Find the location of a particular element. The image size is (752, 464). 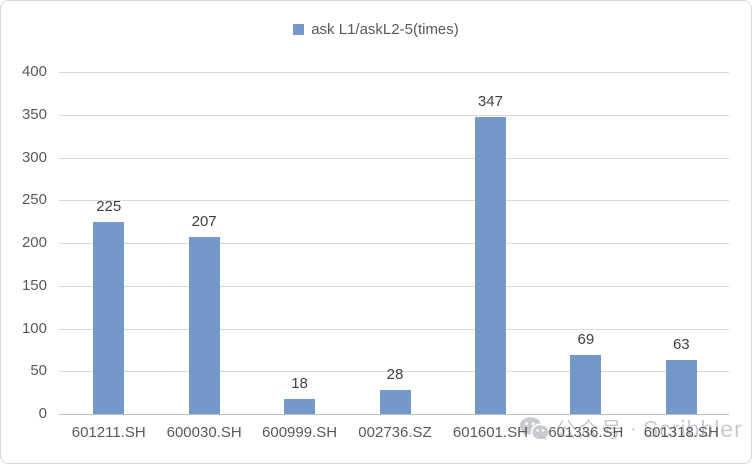

y-tick-label: 50 is located at coordinates (38, 371).